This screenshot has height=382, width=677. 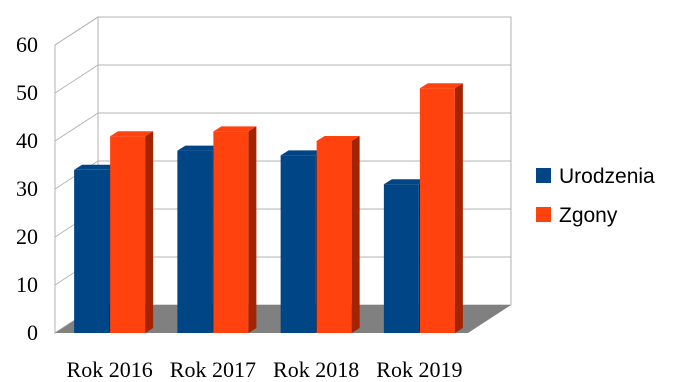 What do you see at coordinates (607, 176) in the screenshot?
I see `legend-label-urodzenia: Urodzenia` at bounding box center [607, 176].